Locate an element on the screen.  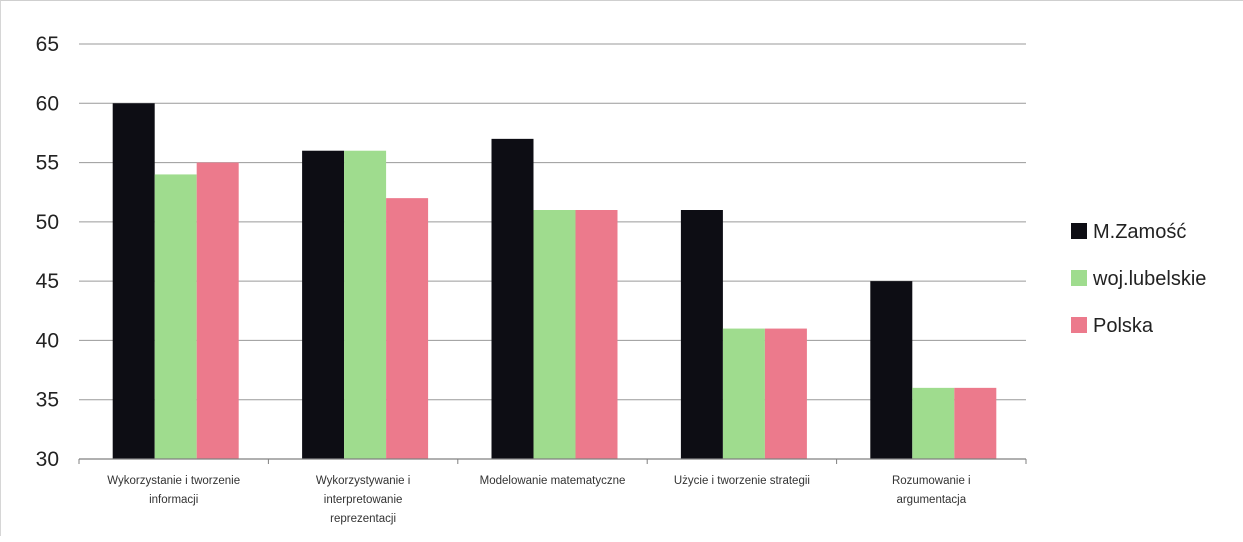
x-tick-label-0-line-0: Wykorzystanie i tworzenie is located at coordinates (173, 481).